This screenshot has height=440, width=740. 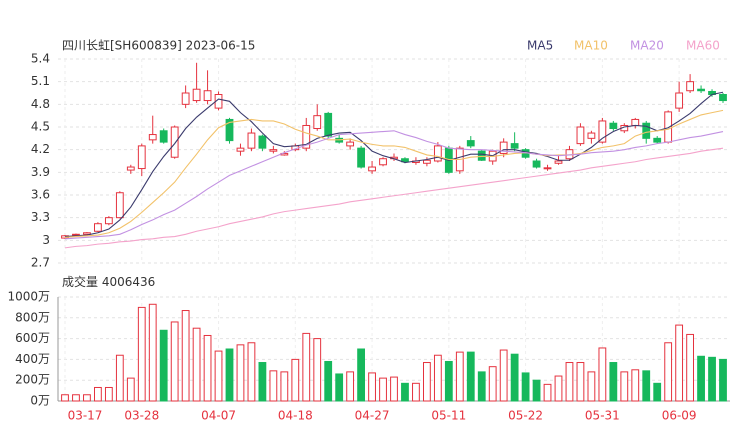 What do you see at coordinates (46, 240) in the screenshot?
I see `y-tick-label: 3` at bounding box center [46, 240].